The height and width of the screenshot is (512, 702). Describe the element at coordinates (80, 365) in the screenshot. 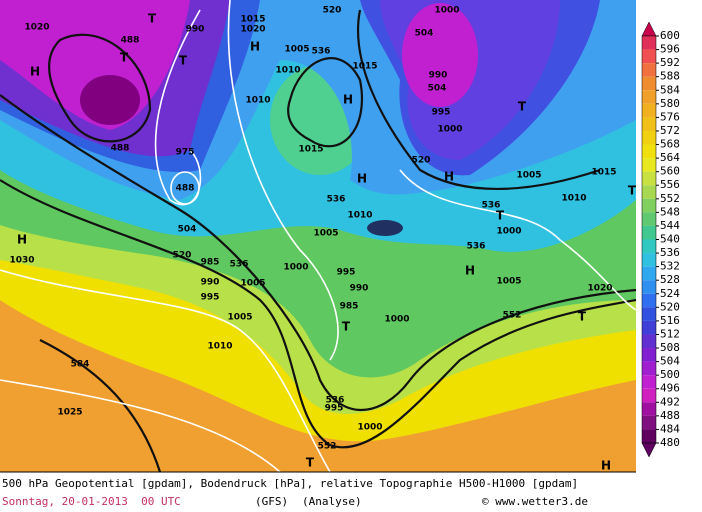

I see `contour-label: 584` at that location.